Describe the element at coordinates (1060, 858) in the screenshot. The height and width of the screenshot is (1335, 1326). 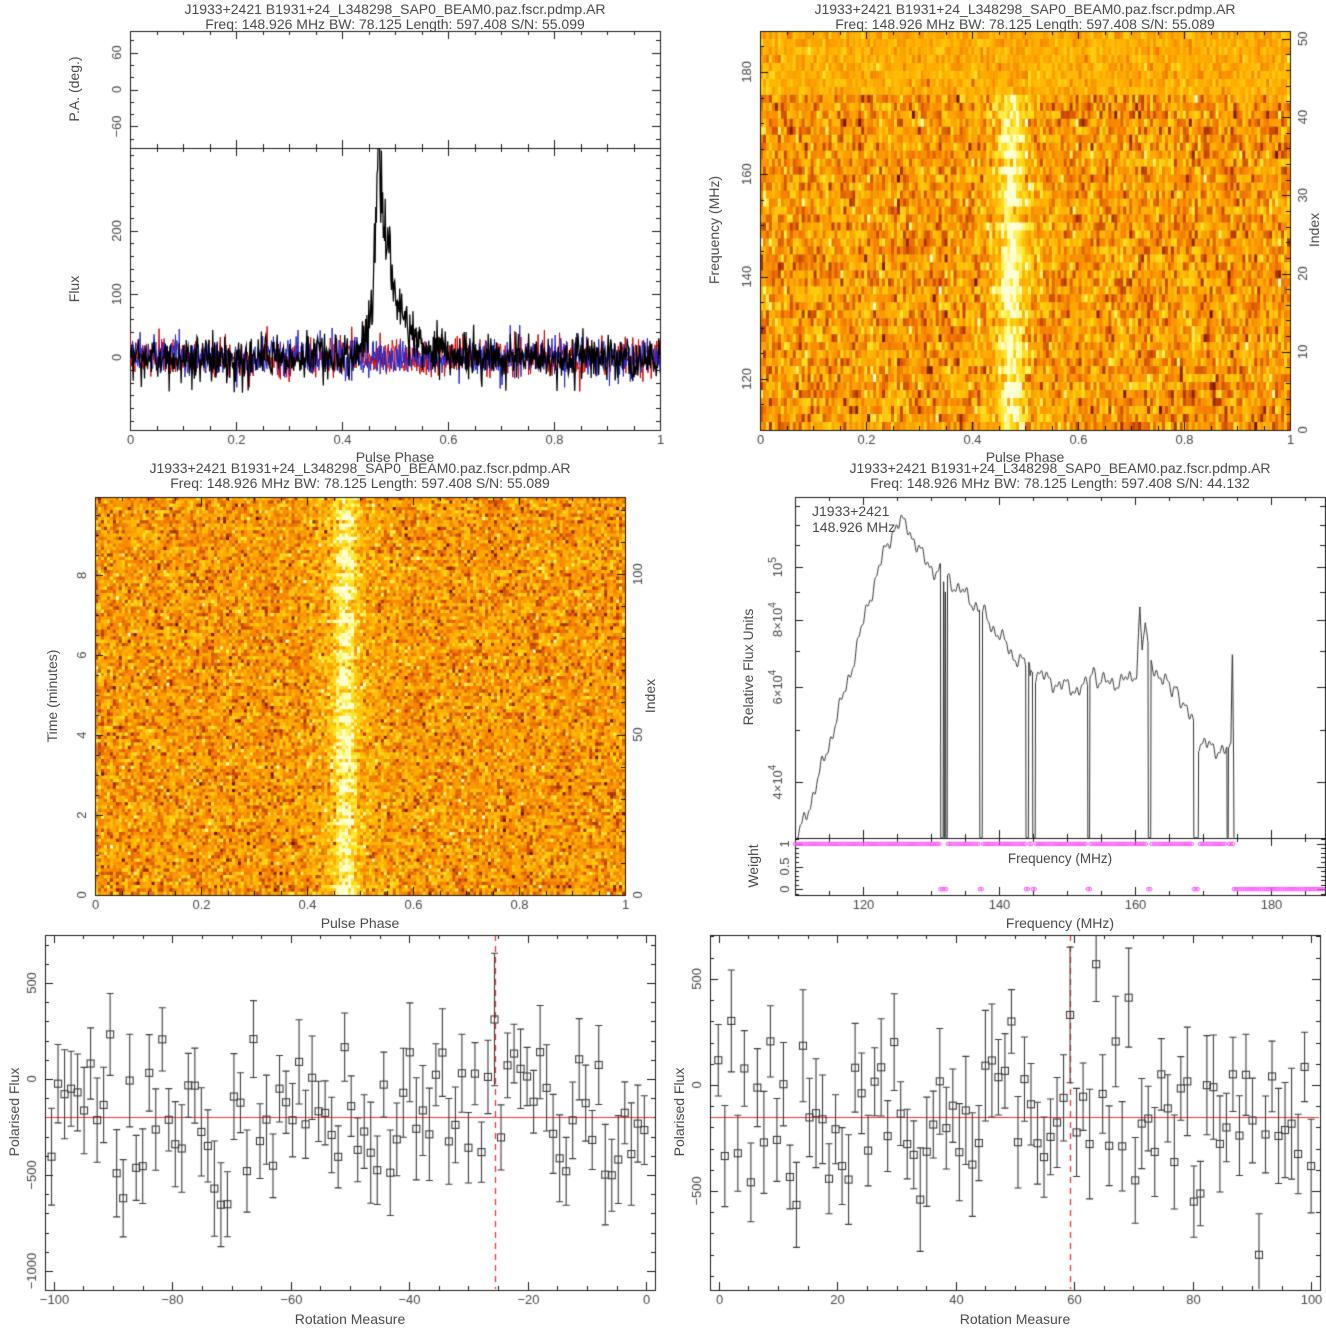
I see `weight-inner-xlabel: Frequency (MHz)` at that location.